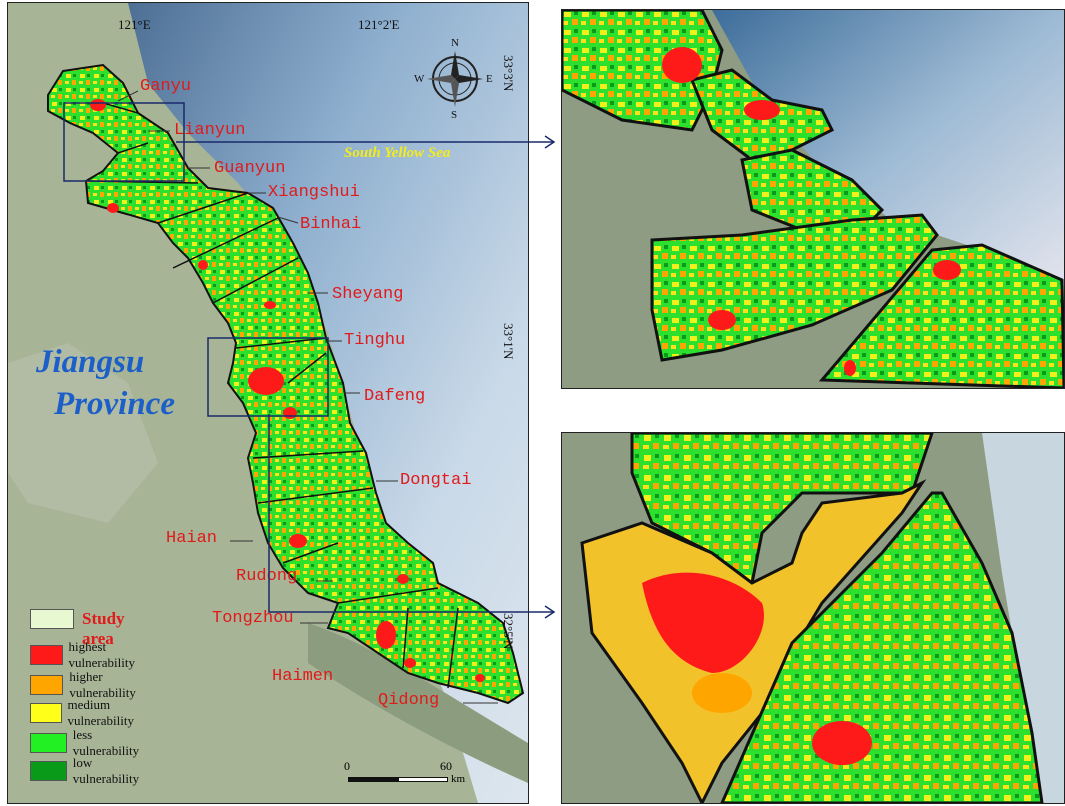 The width and height of the screenshot is (1065, 806). What do you see at coordinates (192, 538) in the screenshot?
I see `district-label-haian: Haian` at bounding box center [192, 538].